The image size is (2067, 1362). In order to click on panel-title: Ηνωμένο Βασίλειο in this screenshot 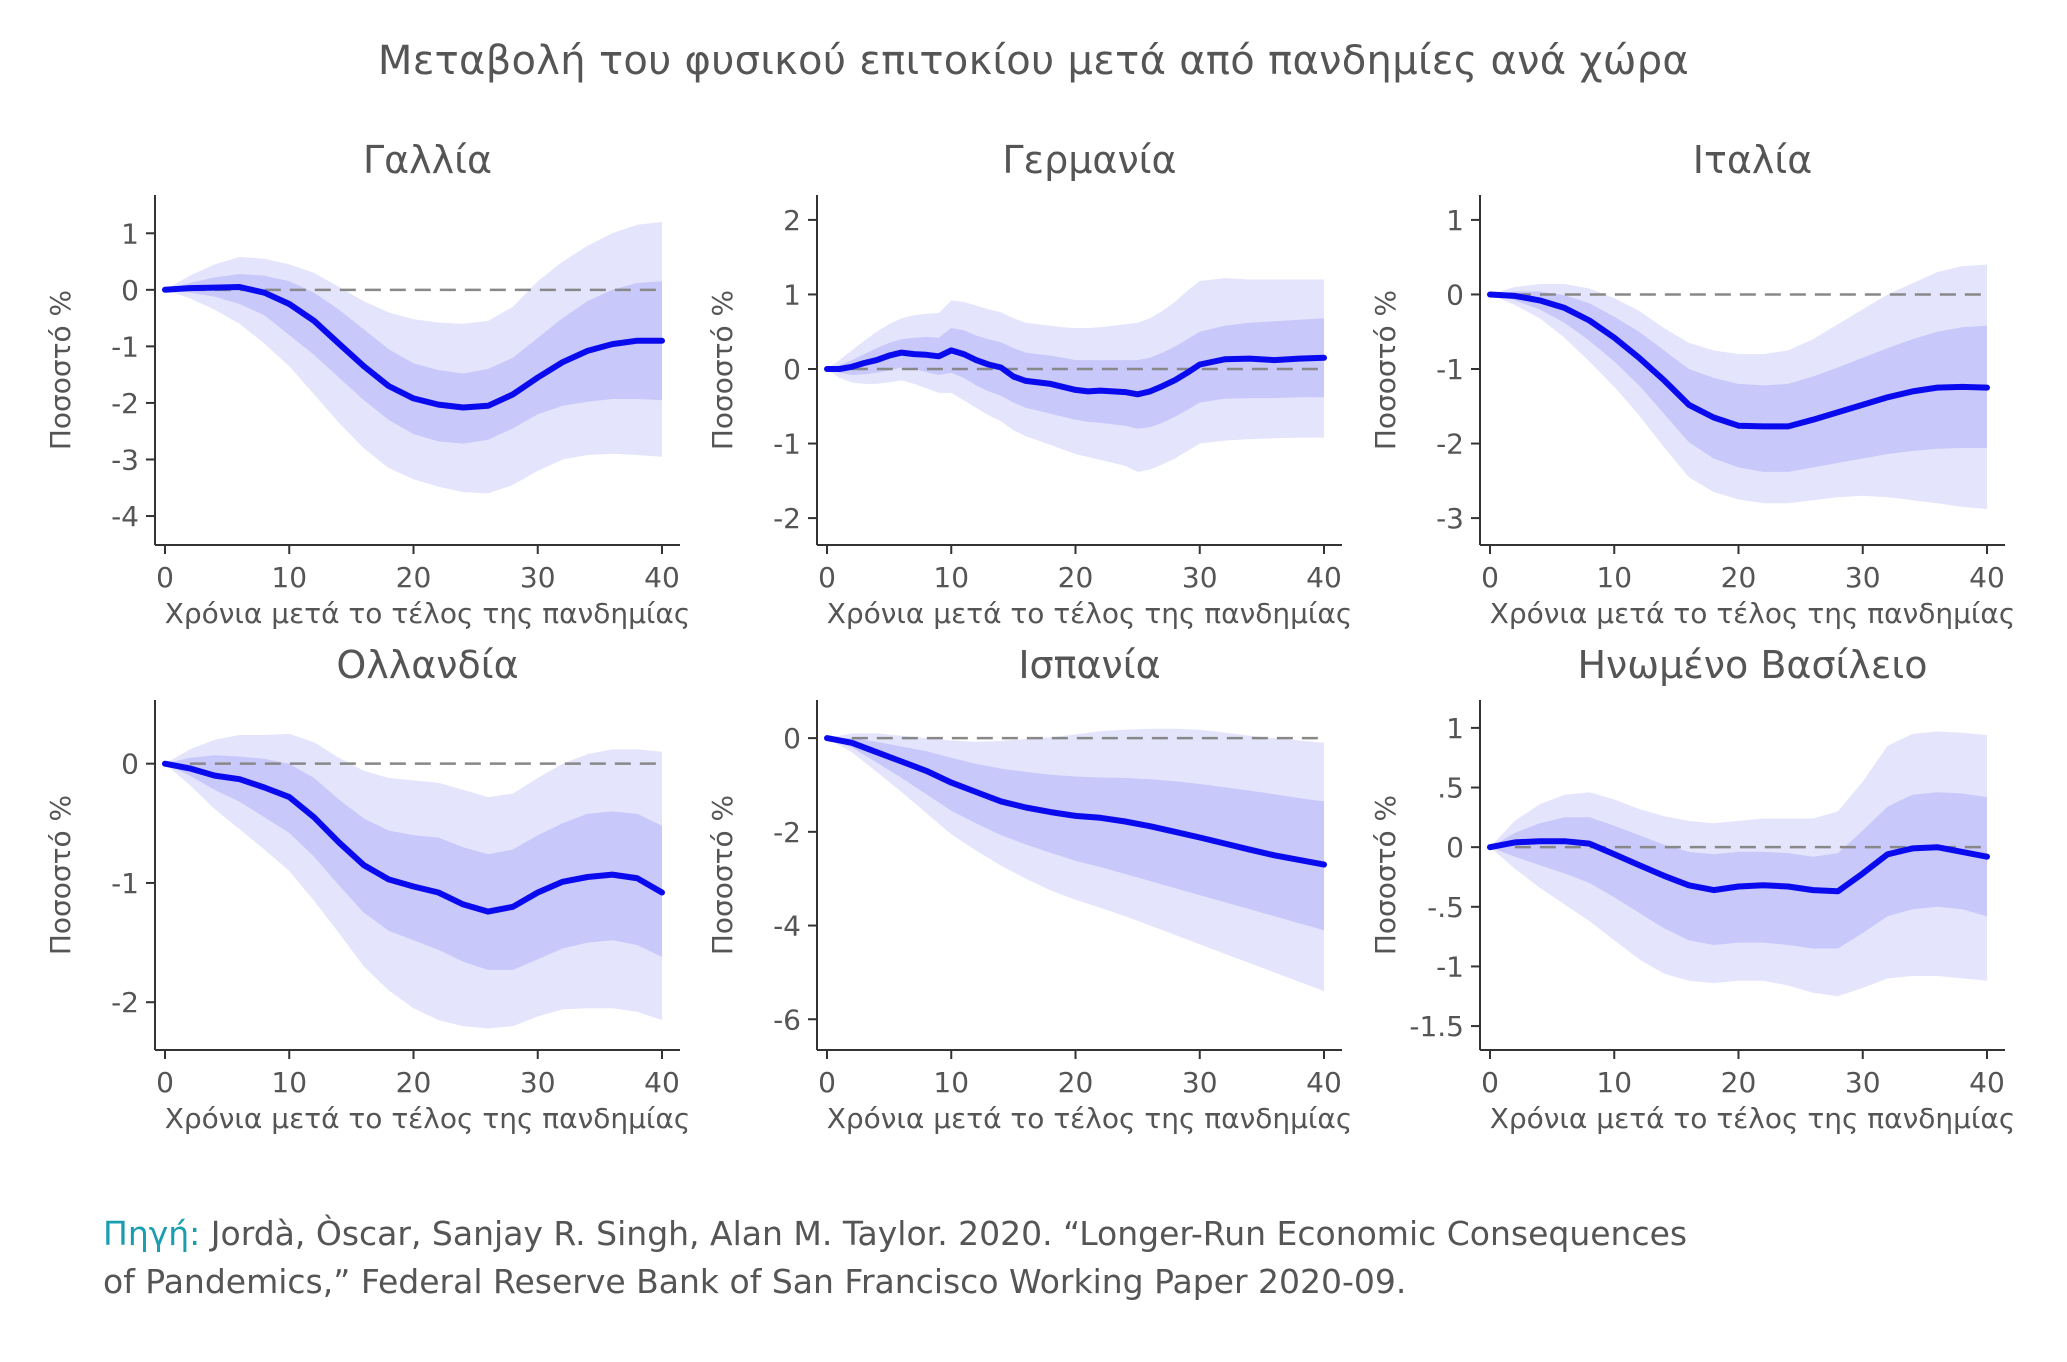, I will do `click(1752, 665)`.